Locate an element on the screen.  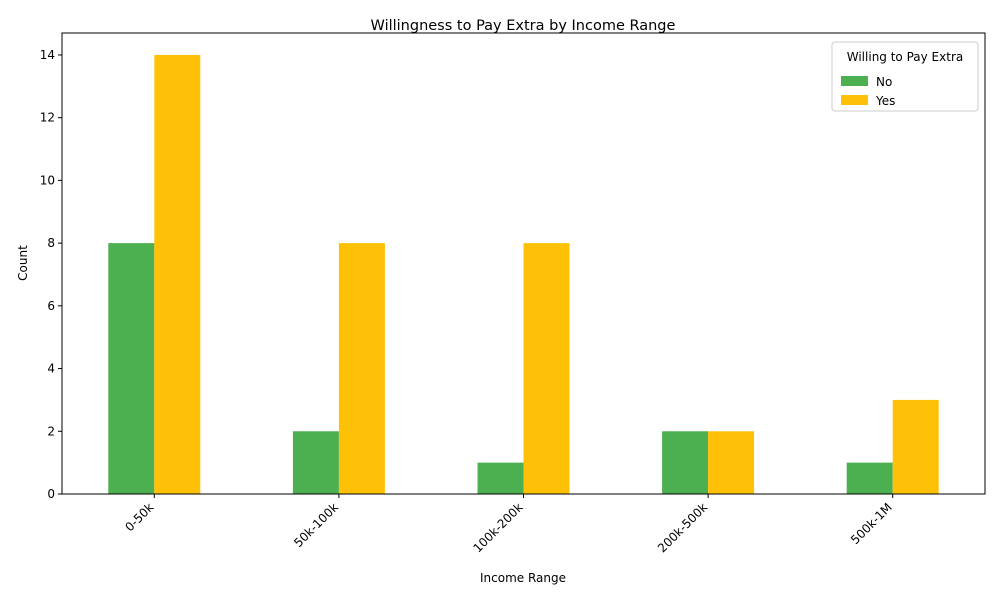
x-tick-label: 50k-100k is located at coordinates (316, 525).